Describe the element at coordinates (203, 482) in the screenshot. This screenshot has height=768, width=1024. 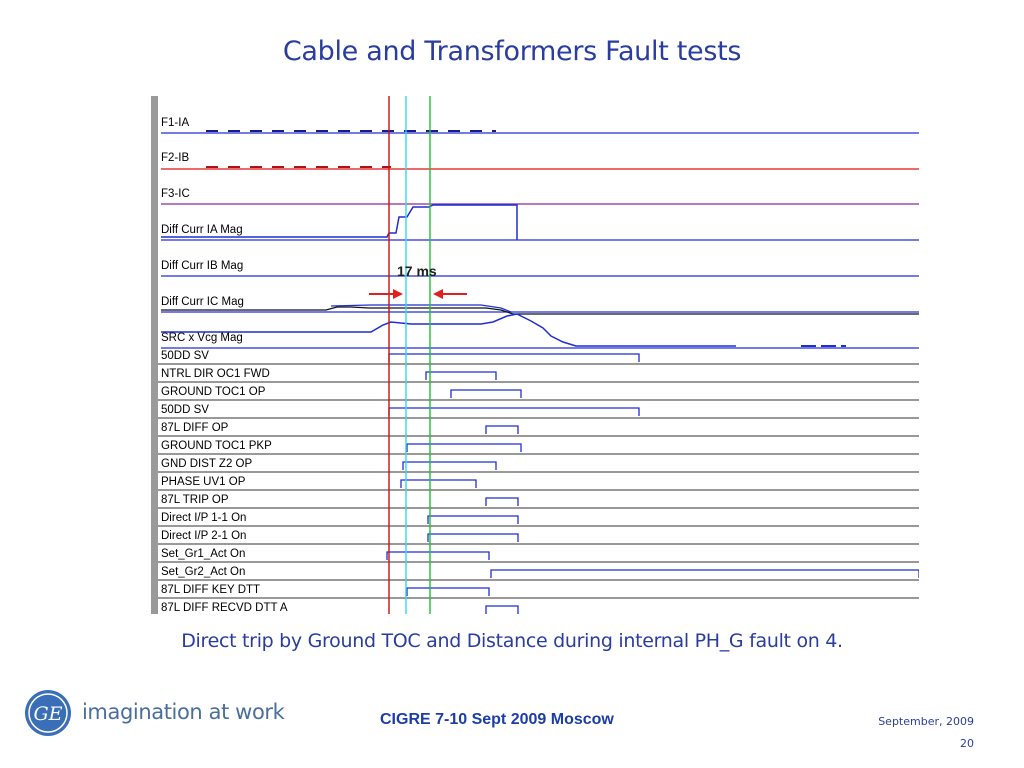
I see `digital-channel-label: PHASE UV1 OP` at that location.